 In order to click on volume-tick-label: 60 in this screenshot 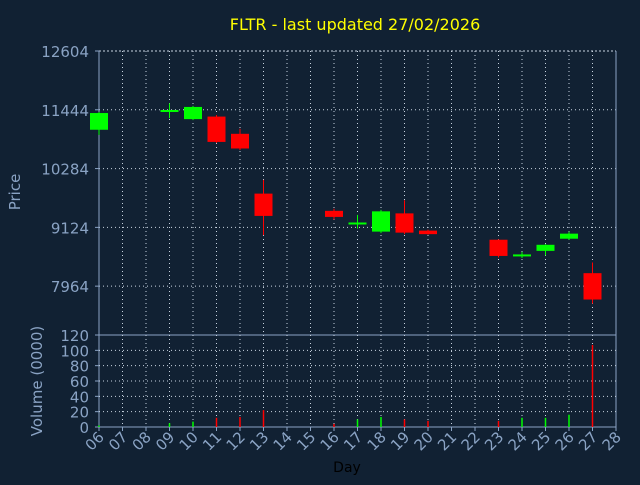, I will do `click(79, 382)`.